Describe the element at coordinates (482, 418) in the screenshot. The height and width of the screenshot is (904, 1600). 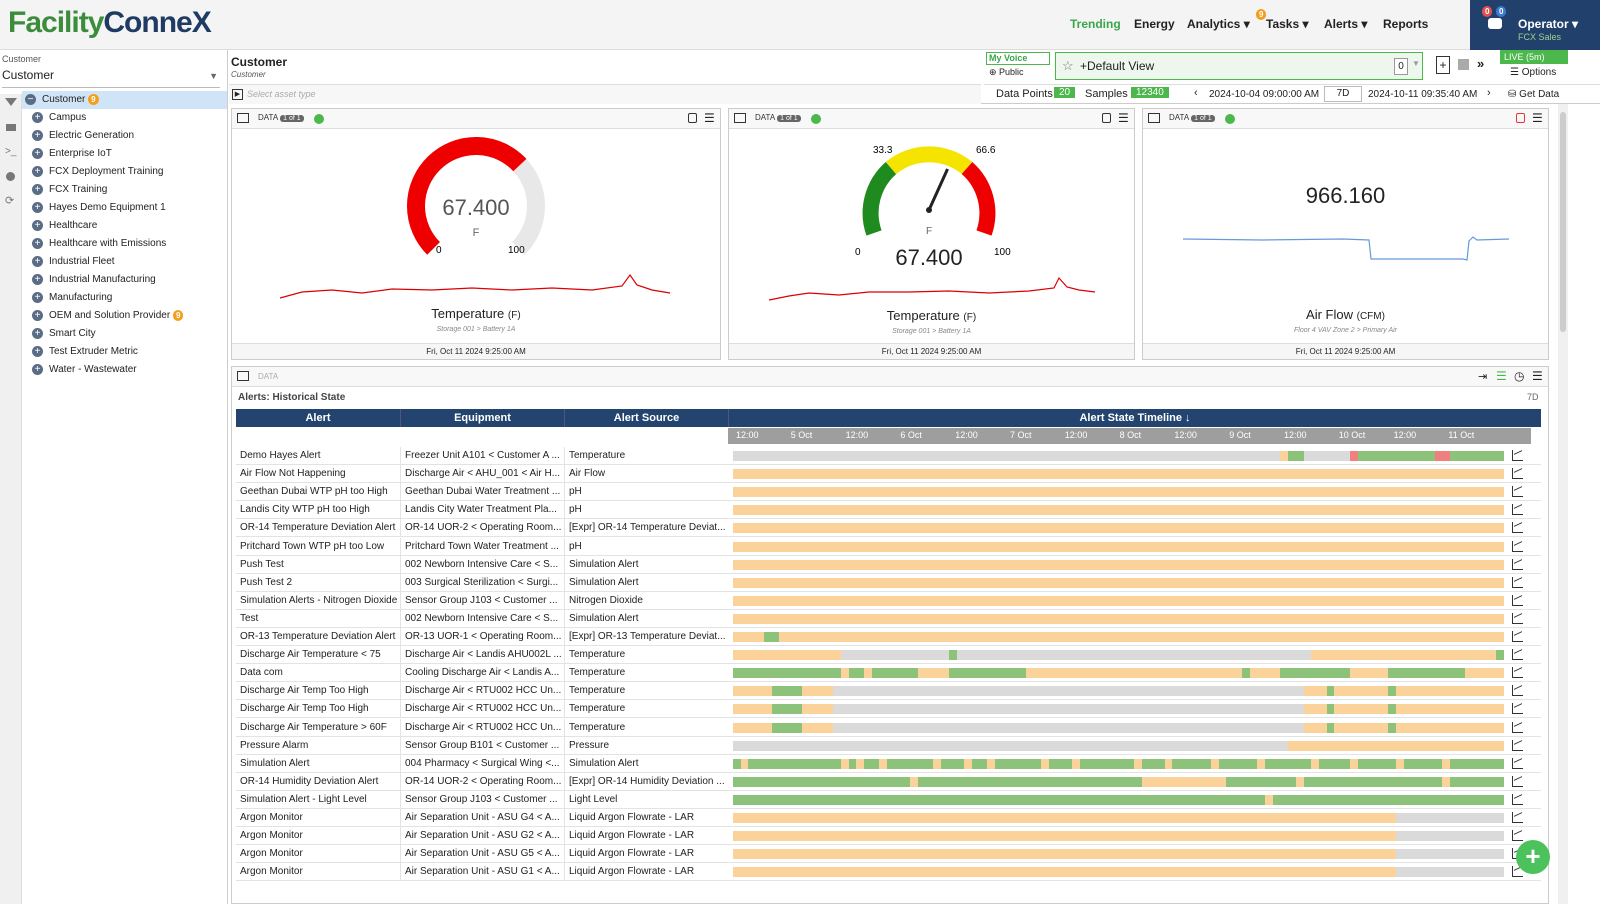
I see `col-equipment: Equipment` at that location.